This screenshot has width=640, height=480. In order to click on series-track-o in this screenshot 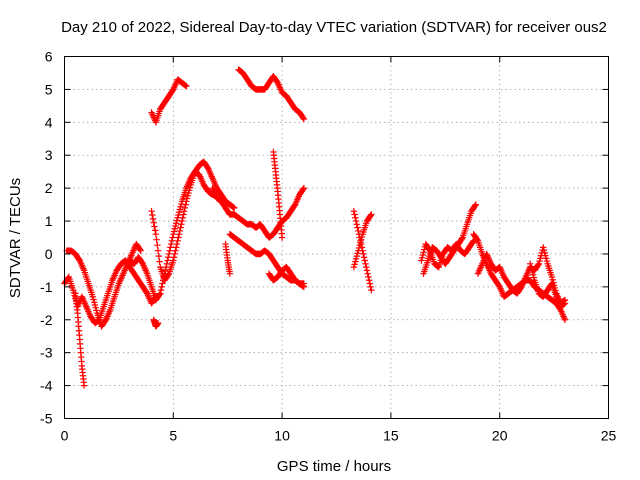, I will do `click(362, 241)`.